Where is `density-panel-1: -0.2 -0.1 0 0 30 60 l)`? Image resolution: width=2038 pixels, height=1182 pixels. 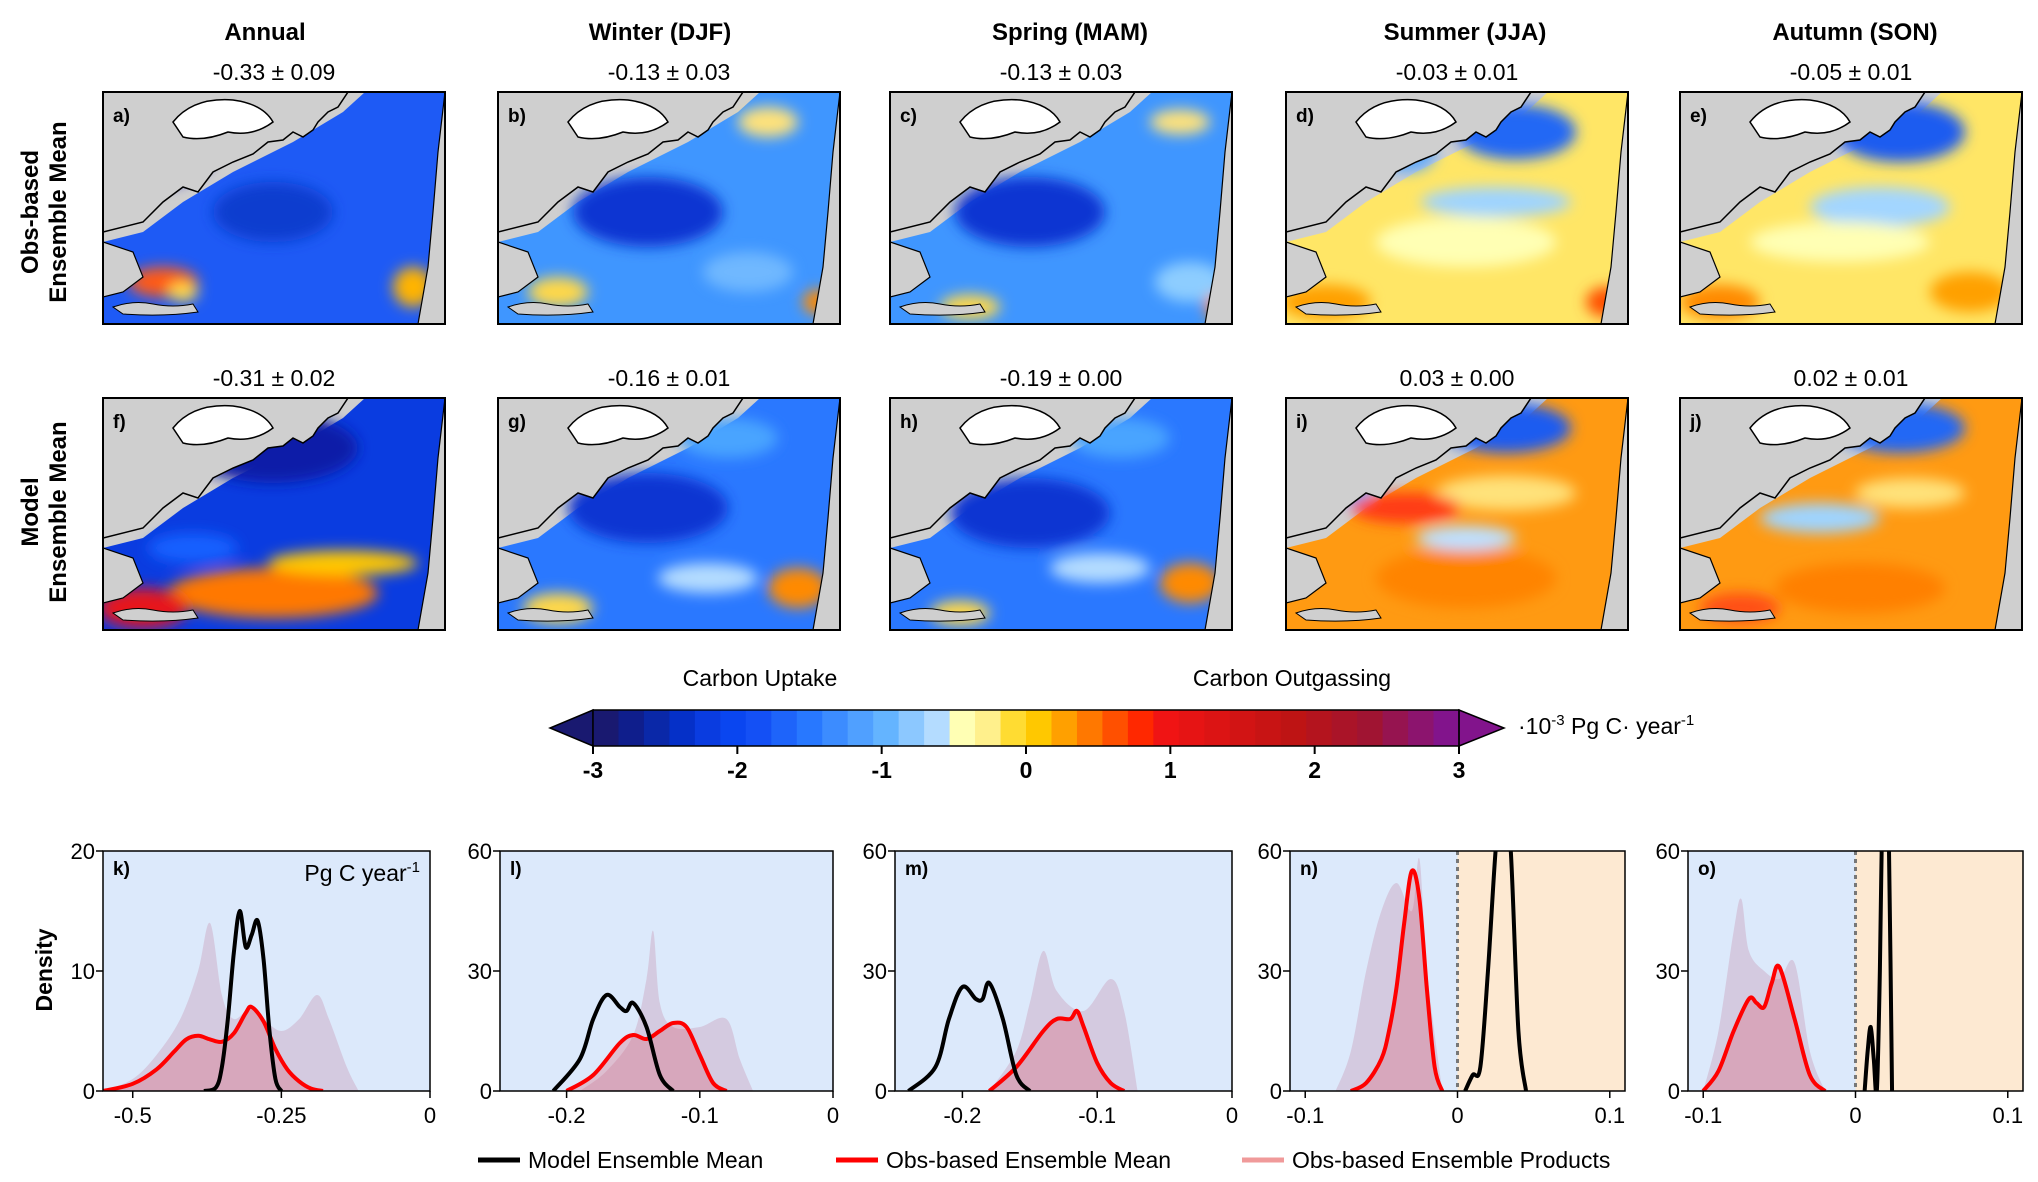
density-panel-1: -0.2 -0.1 0 0 30 60 l) is located at coordinates (654, 983).